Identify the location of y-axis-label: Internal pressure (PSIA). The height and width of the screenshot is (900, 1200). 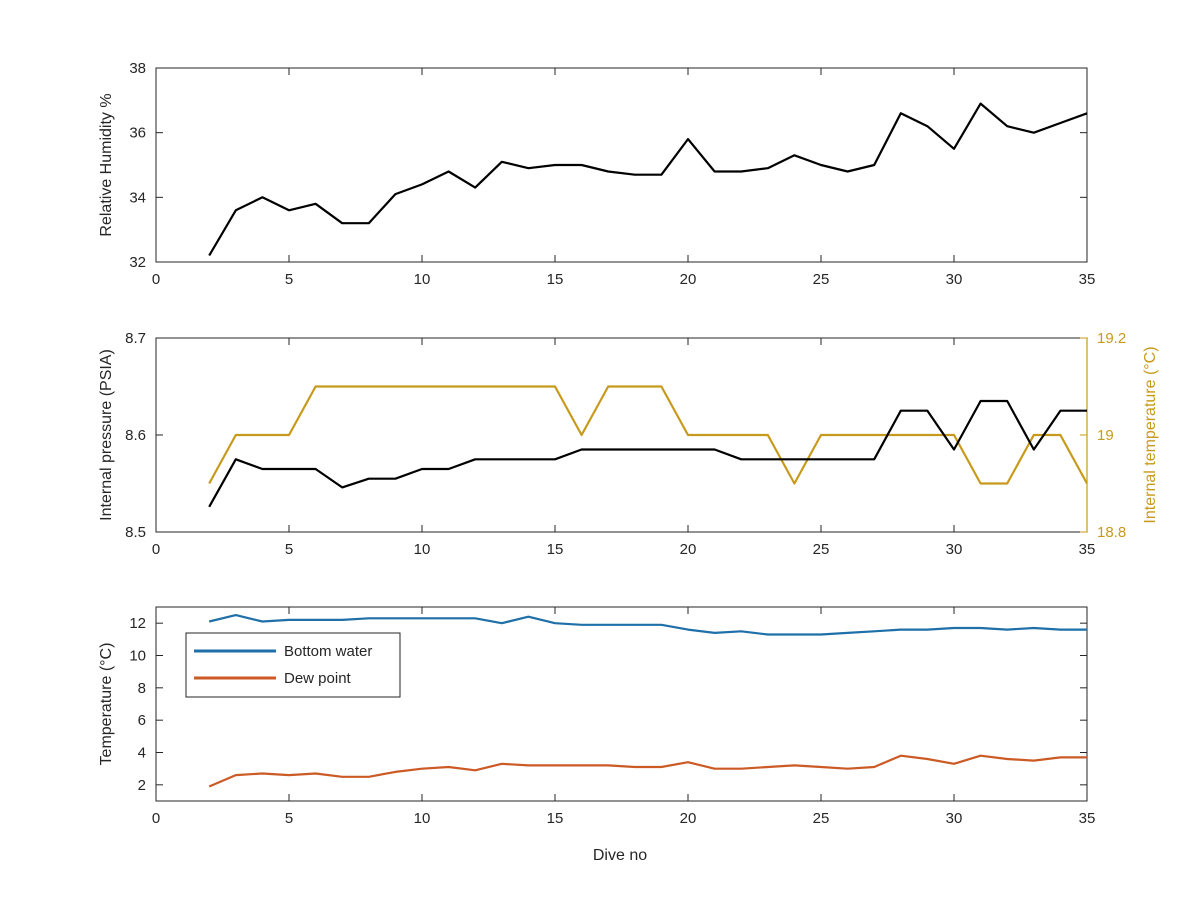
(106, 435).